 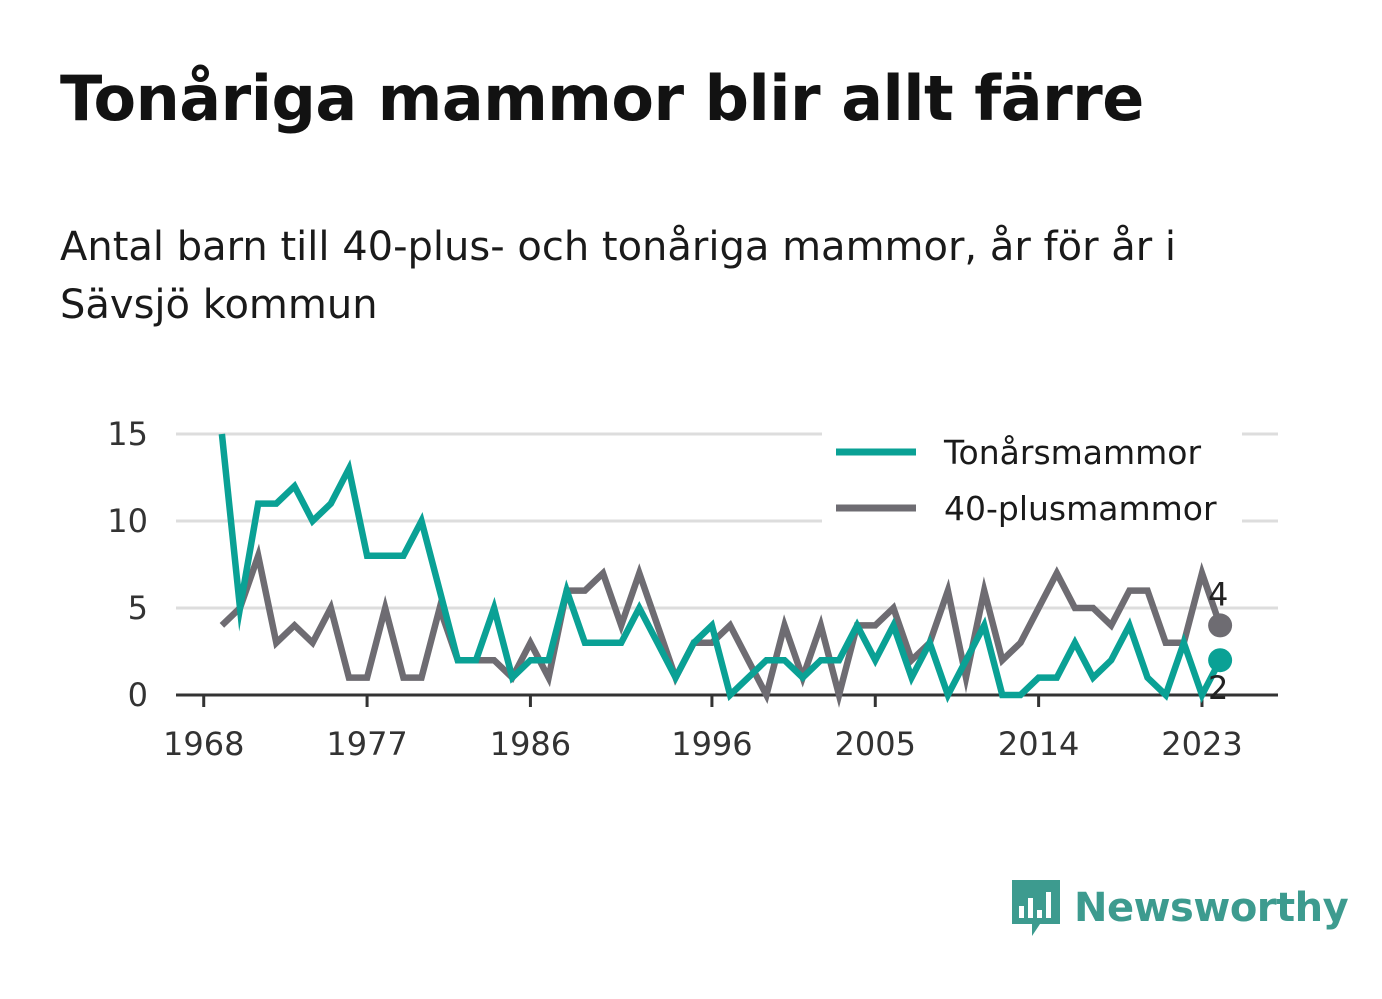 What do you see at coordinates (1211, 908) in the screenshot?
I see `brand-name: Newsworthy` at bounding box center [1211, 908].